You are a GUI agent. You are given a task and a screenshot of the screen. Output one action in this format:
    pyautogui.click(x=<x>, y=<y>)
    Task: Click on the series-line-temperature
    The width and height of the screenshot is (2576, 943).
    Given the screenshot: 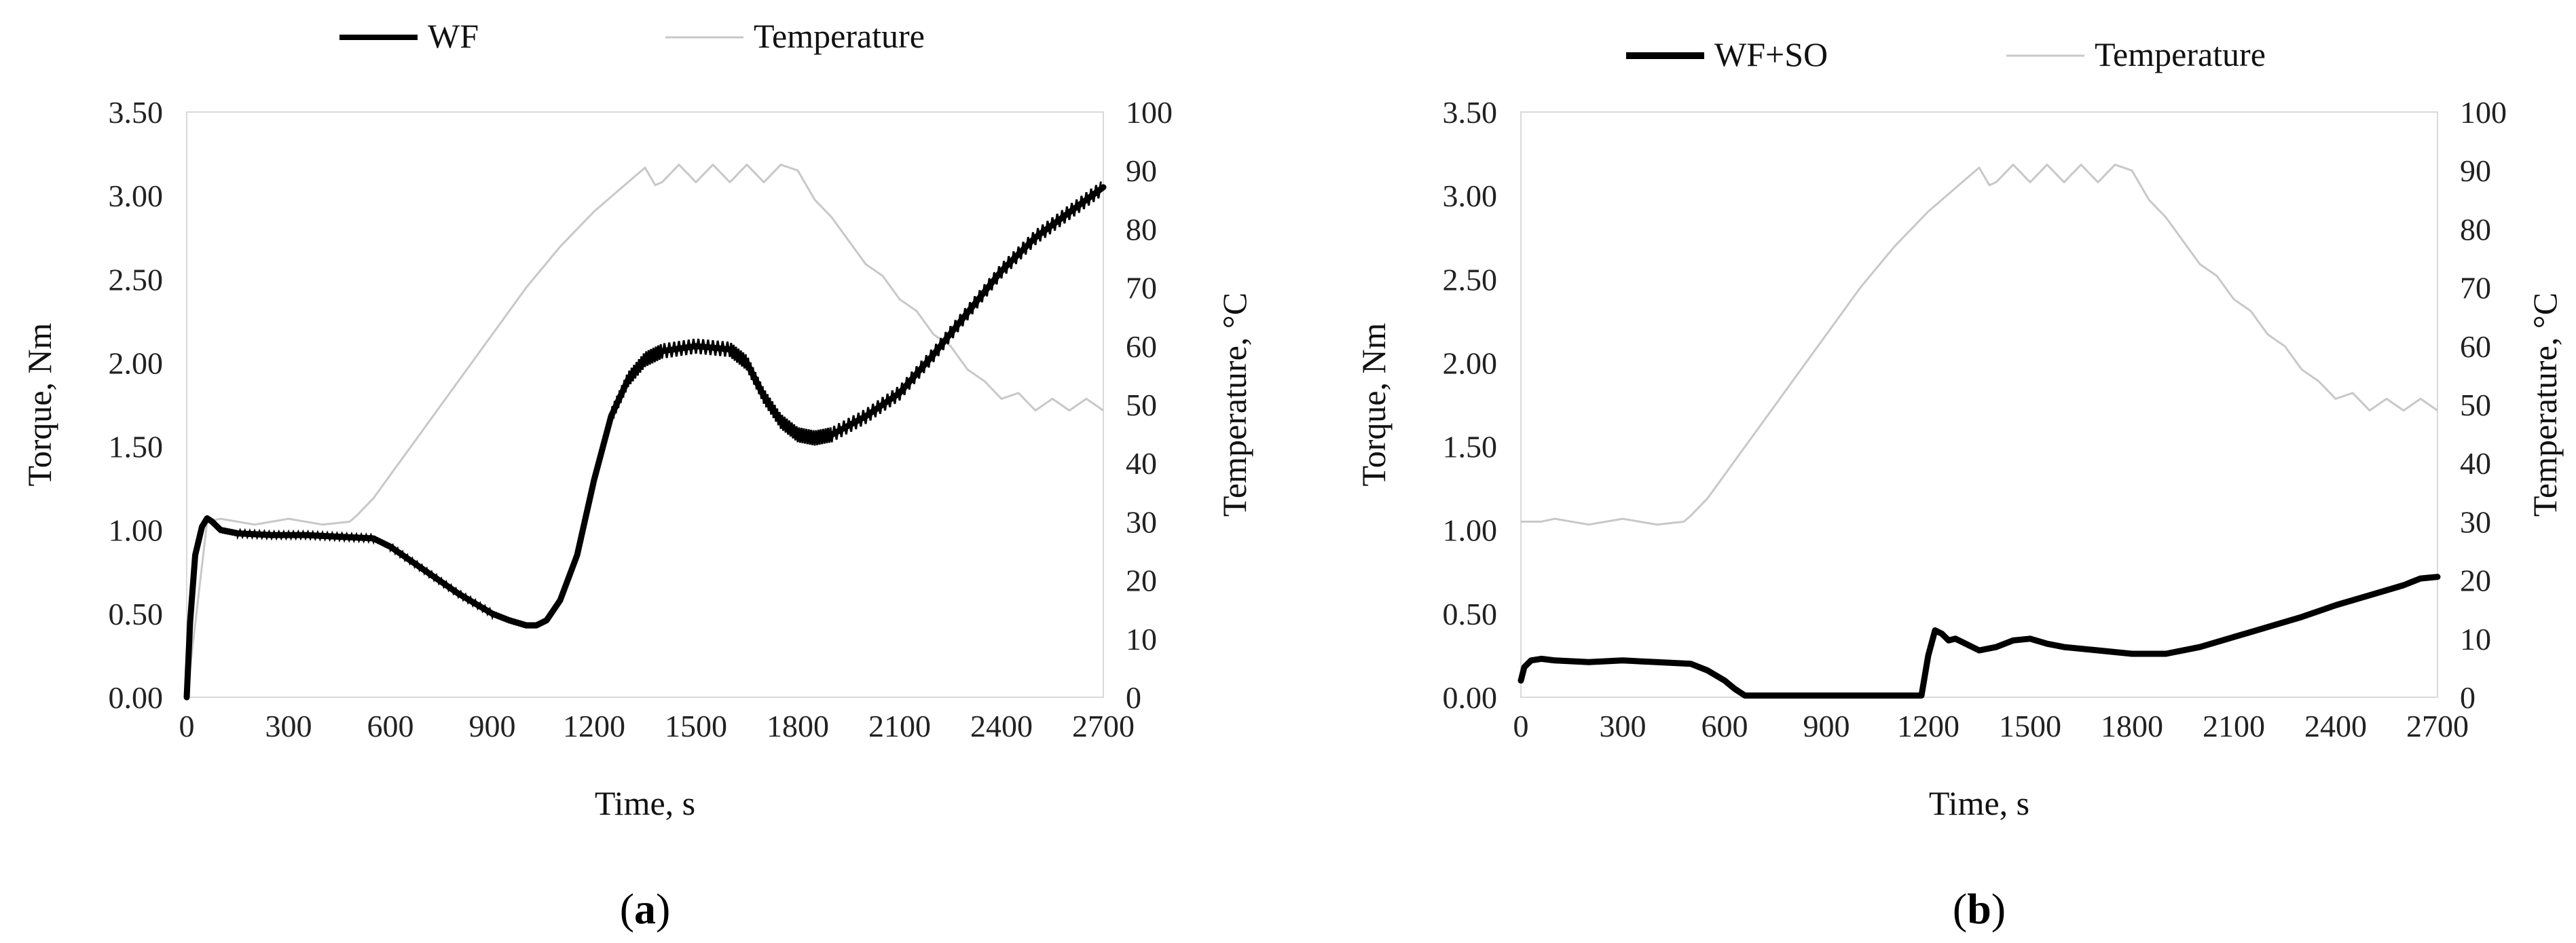 What is the action you would take?
    pyautogui.click(x=1980, y=345)
    